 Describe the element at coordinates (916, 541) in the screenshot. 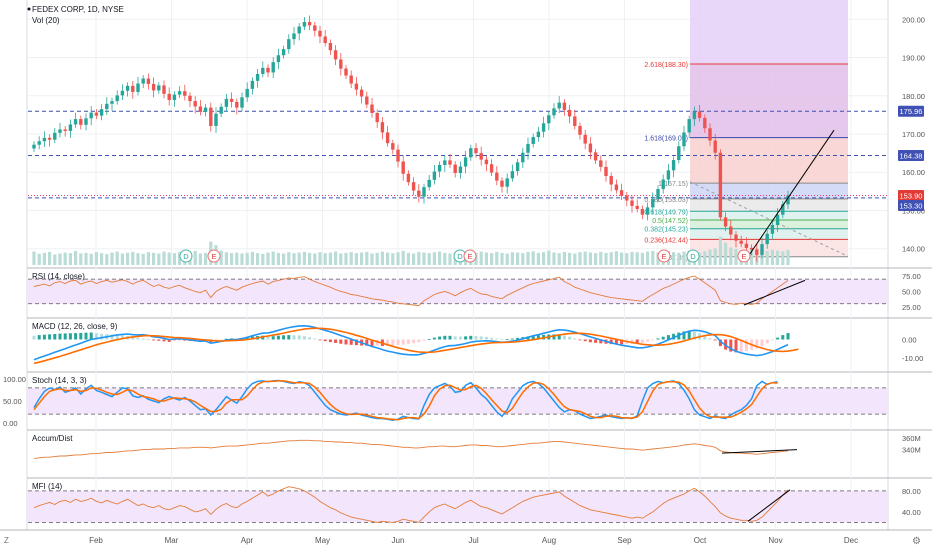

I see `gear-icon: ⚙` at that location.